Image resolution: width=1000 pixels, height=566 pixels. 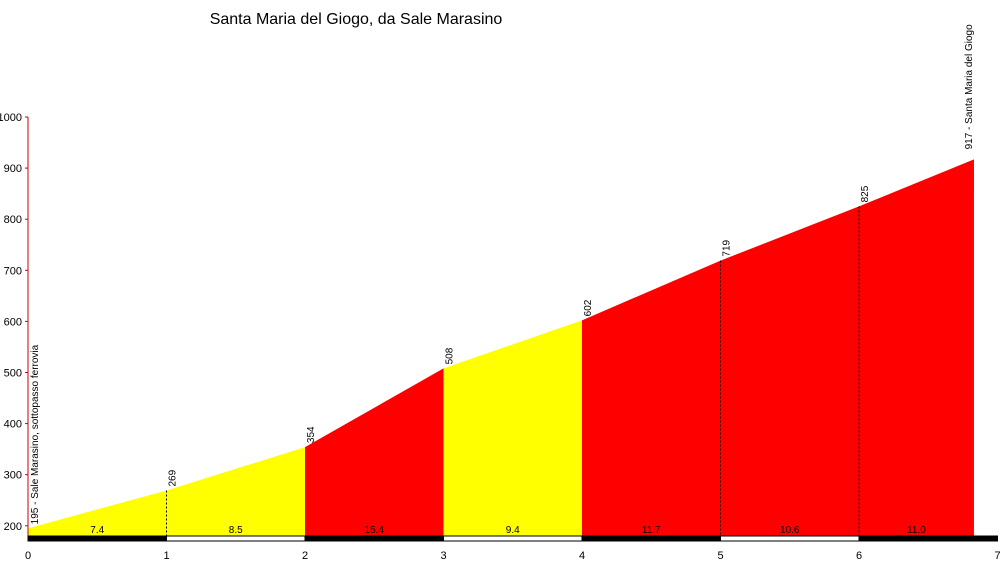 I want to click on chart-title: Santa Maria del Giogo, da Sale Marasino, so click(x=356, y=19).